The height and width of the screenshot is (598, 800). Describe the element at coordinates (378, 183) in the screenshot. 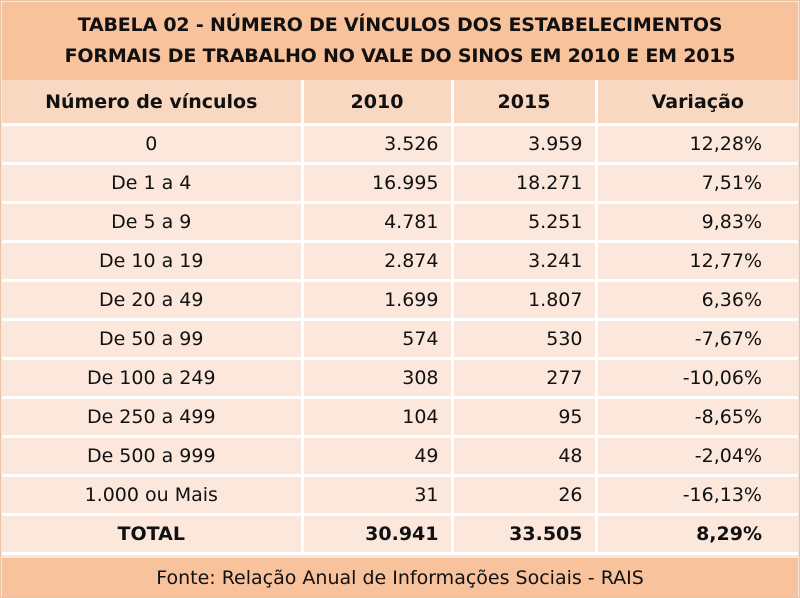

I see `row-2010: 16.995` at that location.